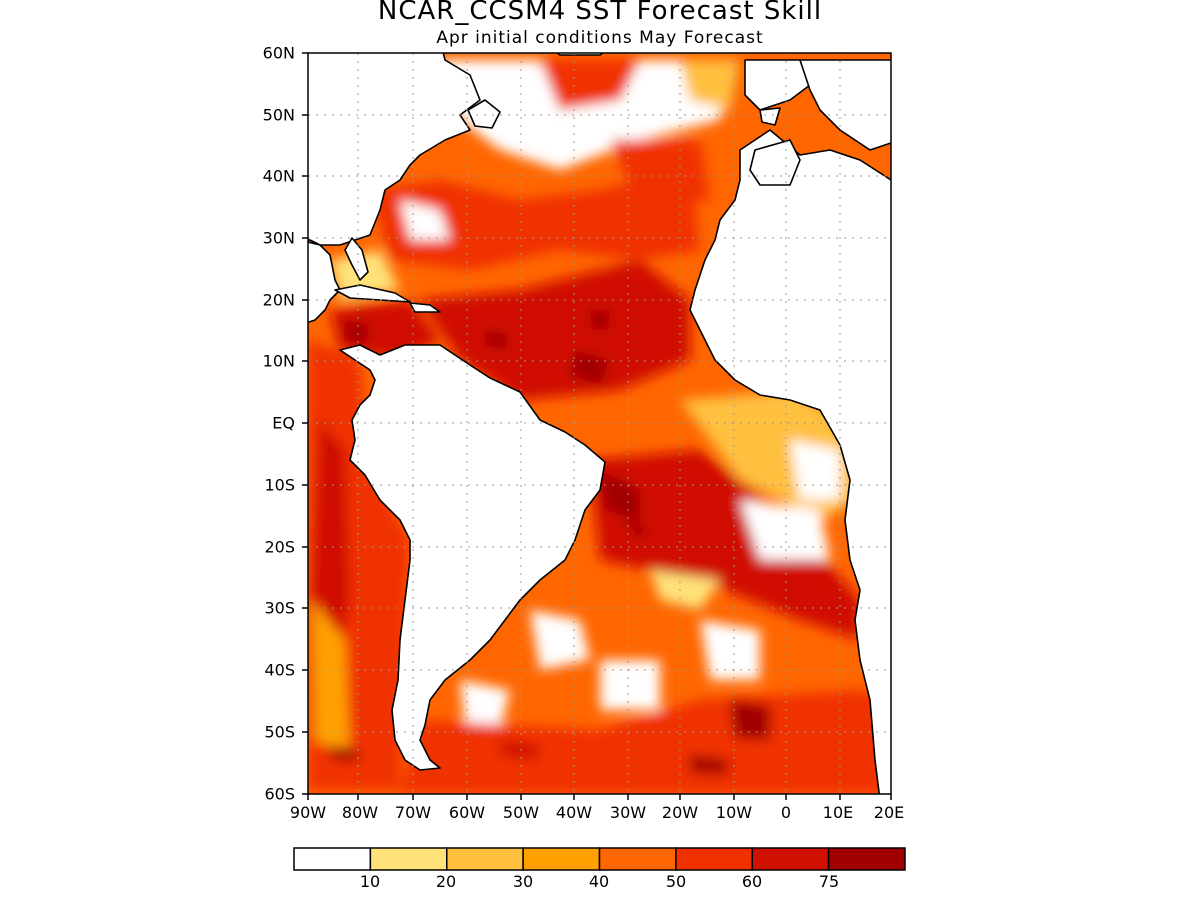 Image resolution: width=1200 pixels, height=900 pixels. Describe the element at coordinates (279, 794) in the screenshot. I see `lat-label: 60S` at that location.